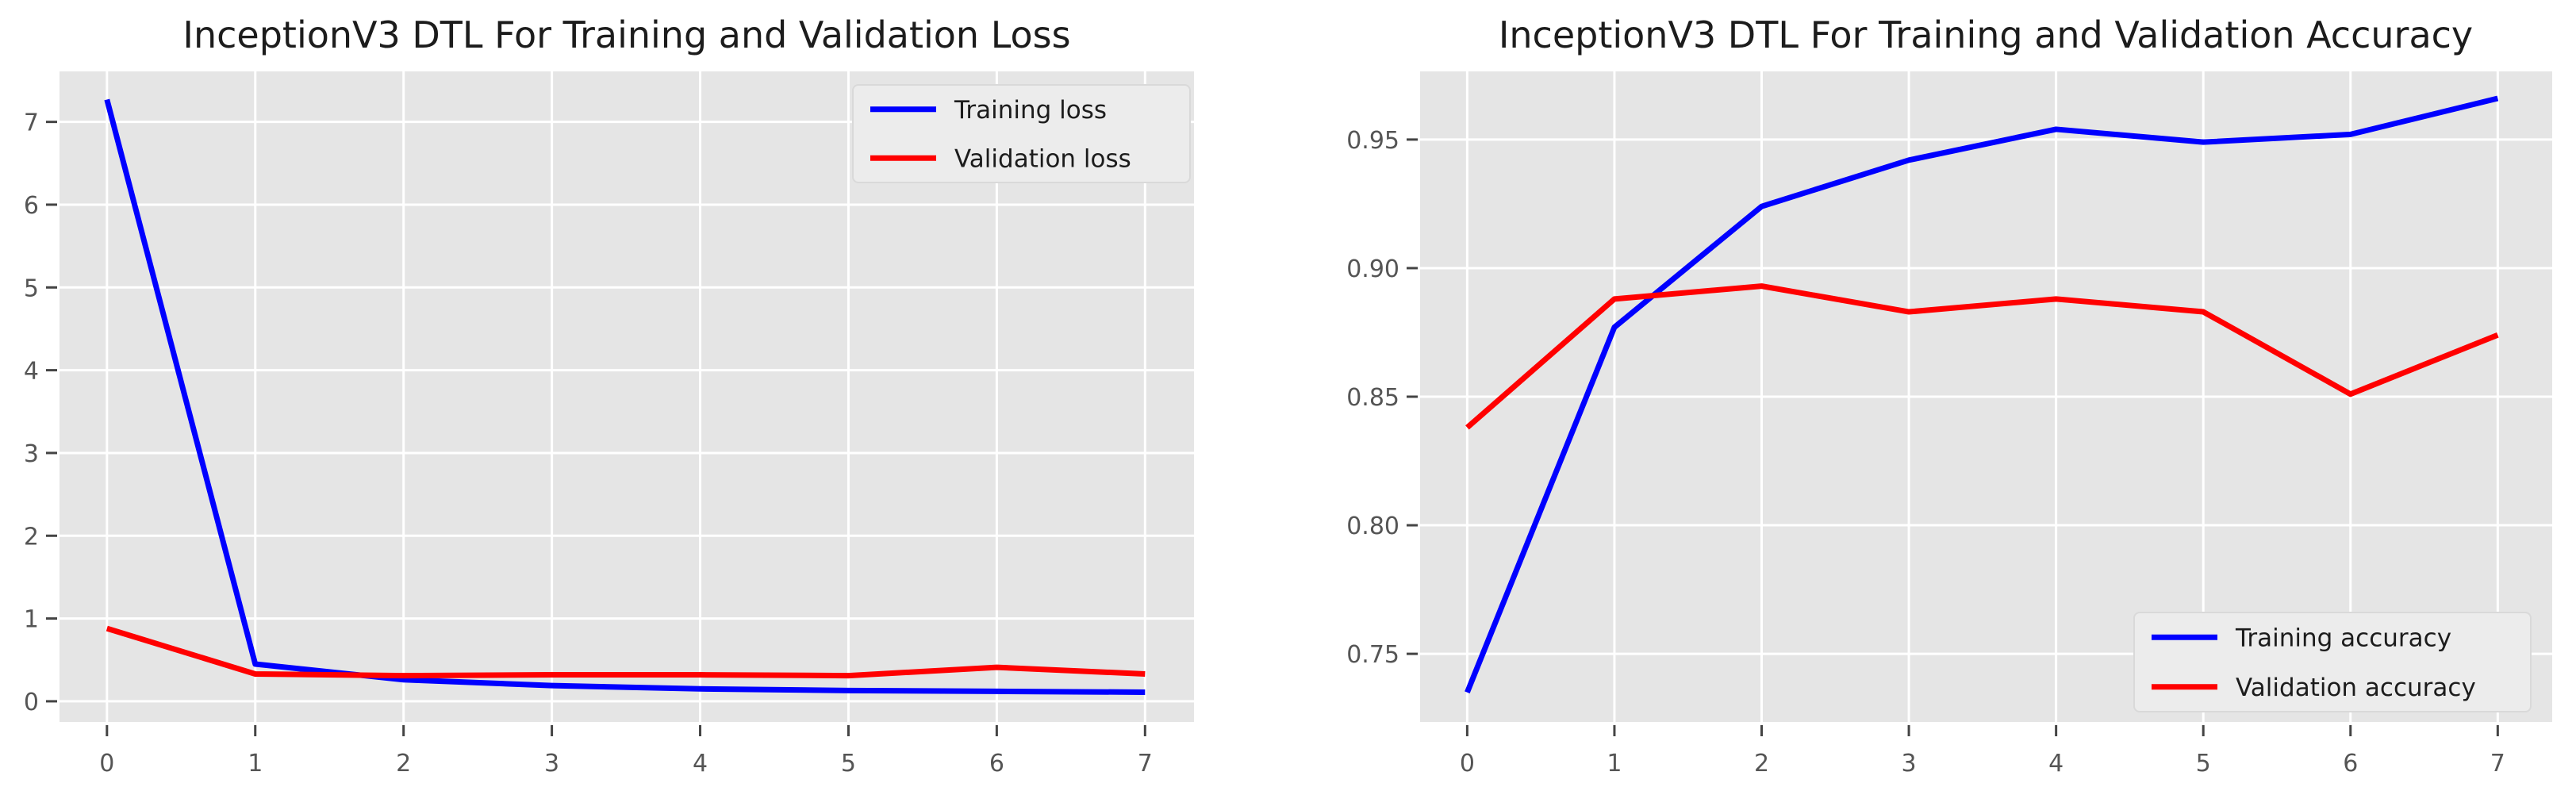 The width and height of the screenshot is (2576, 791). What do you see at coordinates (31, 702) in the screenshot?
I see `y-tick-label: 0` at bounding box center [31, 702].